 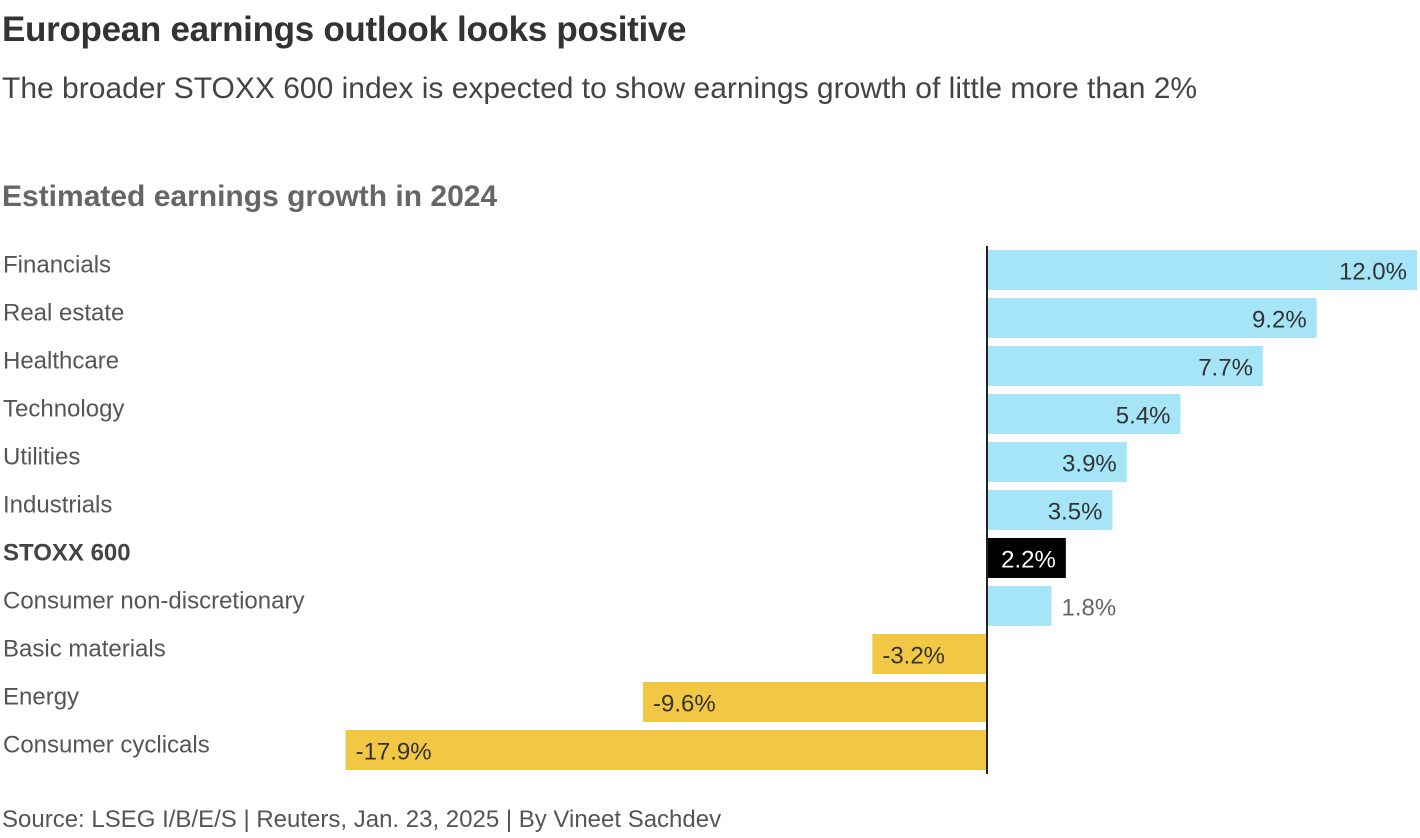 What do you see at coordinates (1075, 511) in the screenshot?
I see `value-label: 3.5%` at bounding box center [1075, 511].